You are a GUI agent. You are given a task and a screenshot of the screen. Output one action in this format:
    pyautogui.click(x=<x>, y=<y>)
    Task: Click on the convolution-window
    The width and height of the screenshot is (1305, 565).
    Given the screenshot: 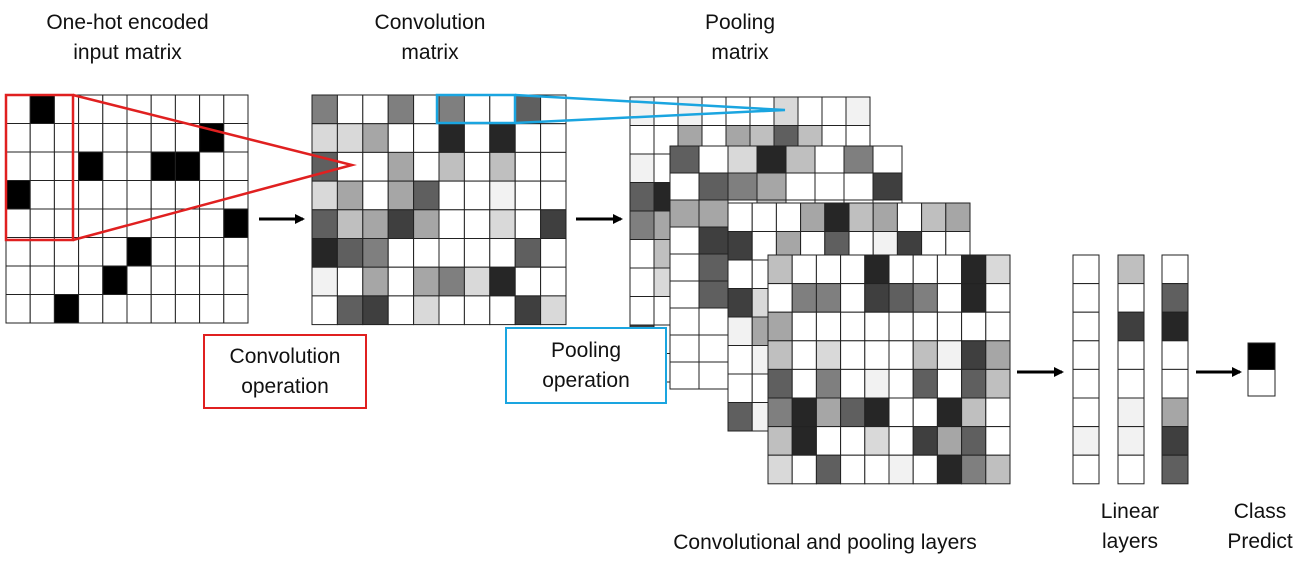 What is the action you would take?
    pyautogui.click(x=39, y=167)
    